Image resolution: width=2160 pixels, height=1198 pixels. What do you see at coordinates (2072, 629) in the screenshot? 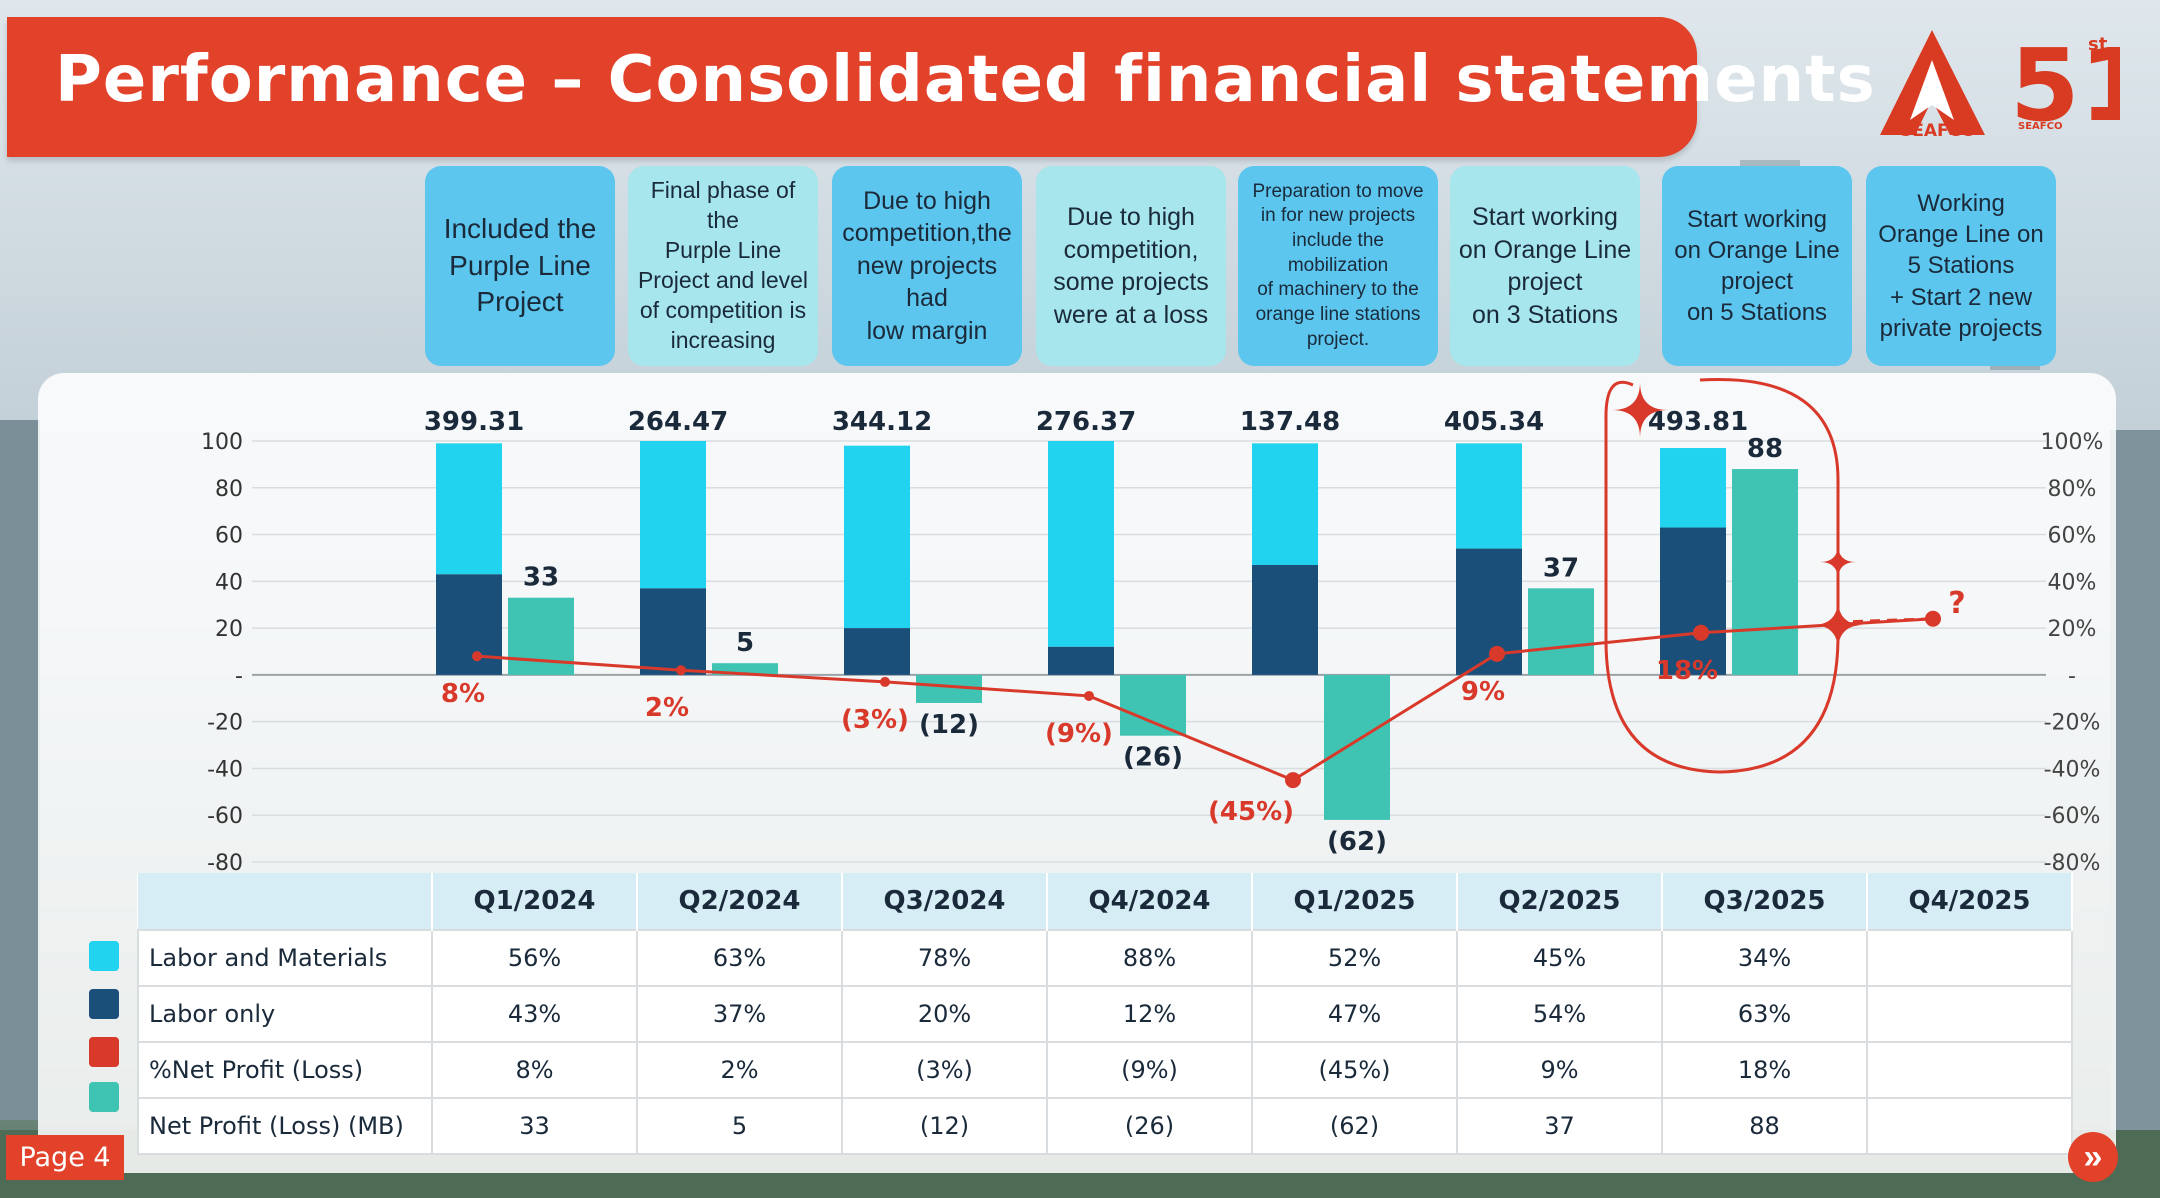
I see `y2-tick-label: 20%` at bounding box center [2072, 629].